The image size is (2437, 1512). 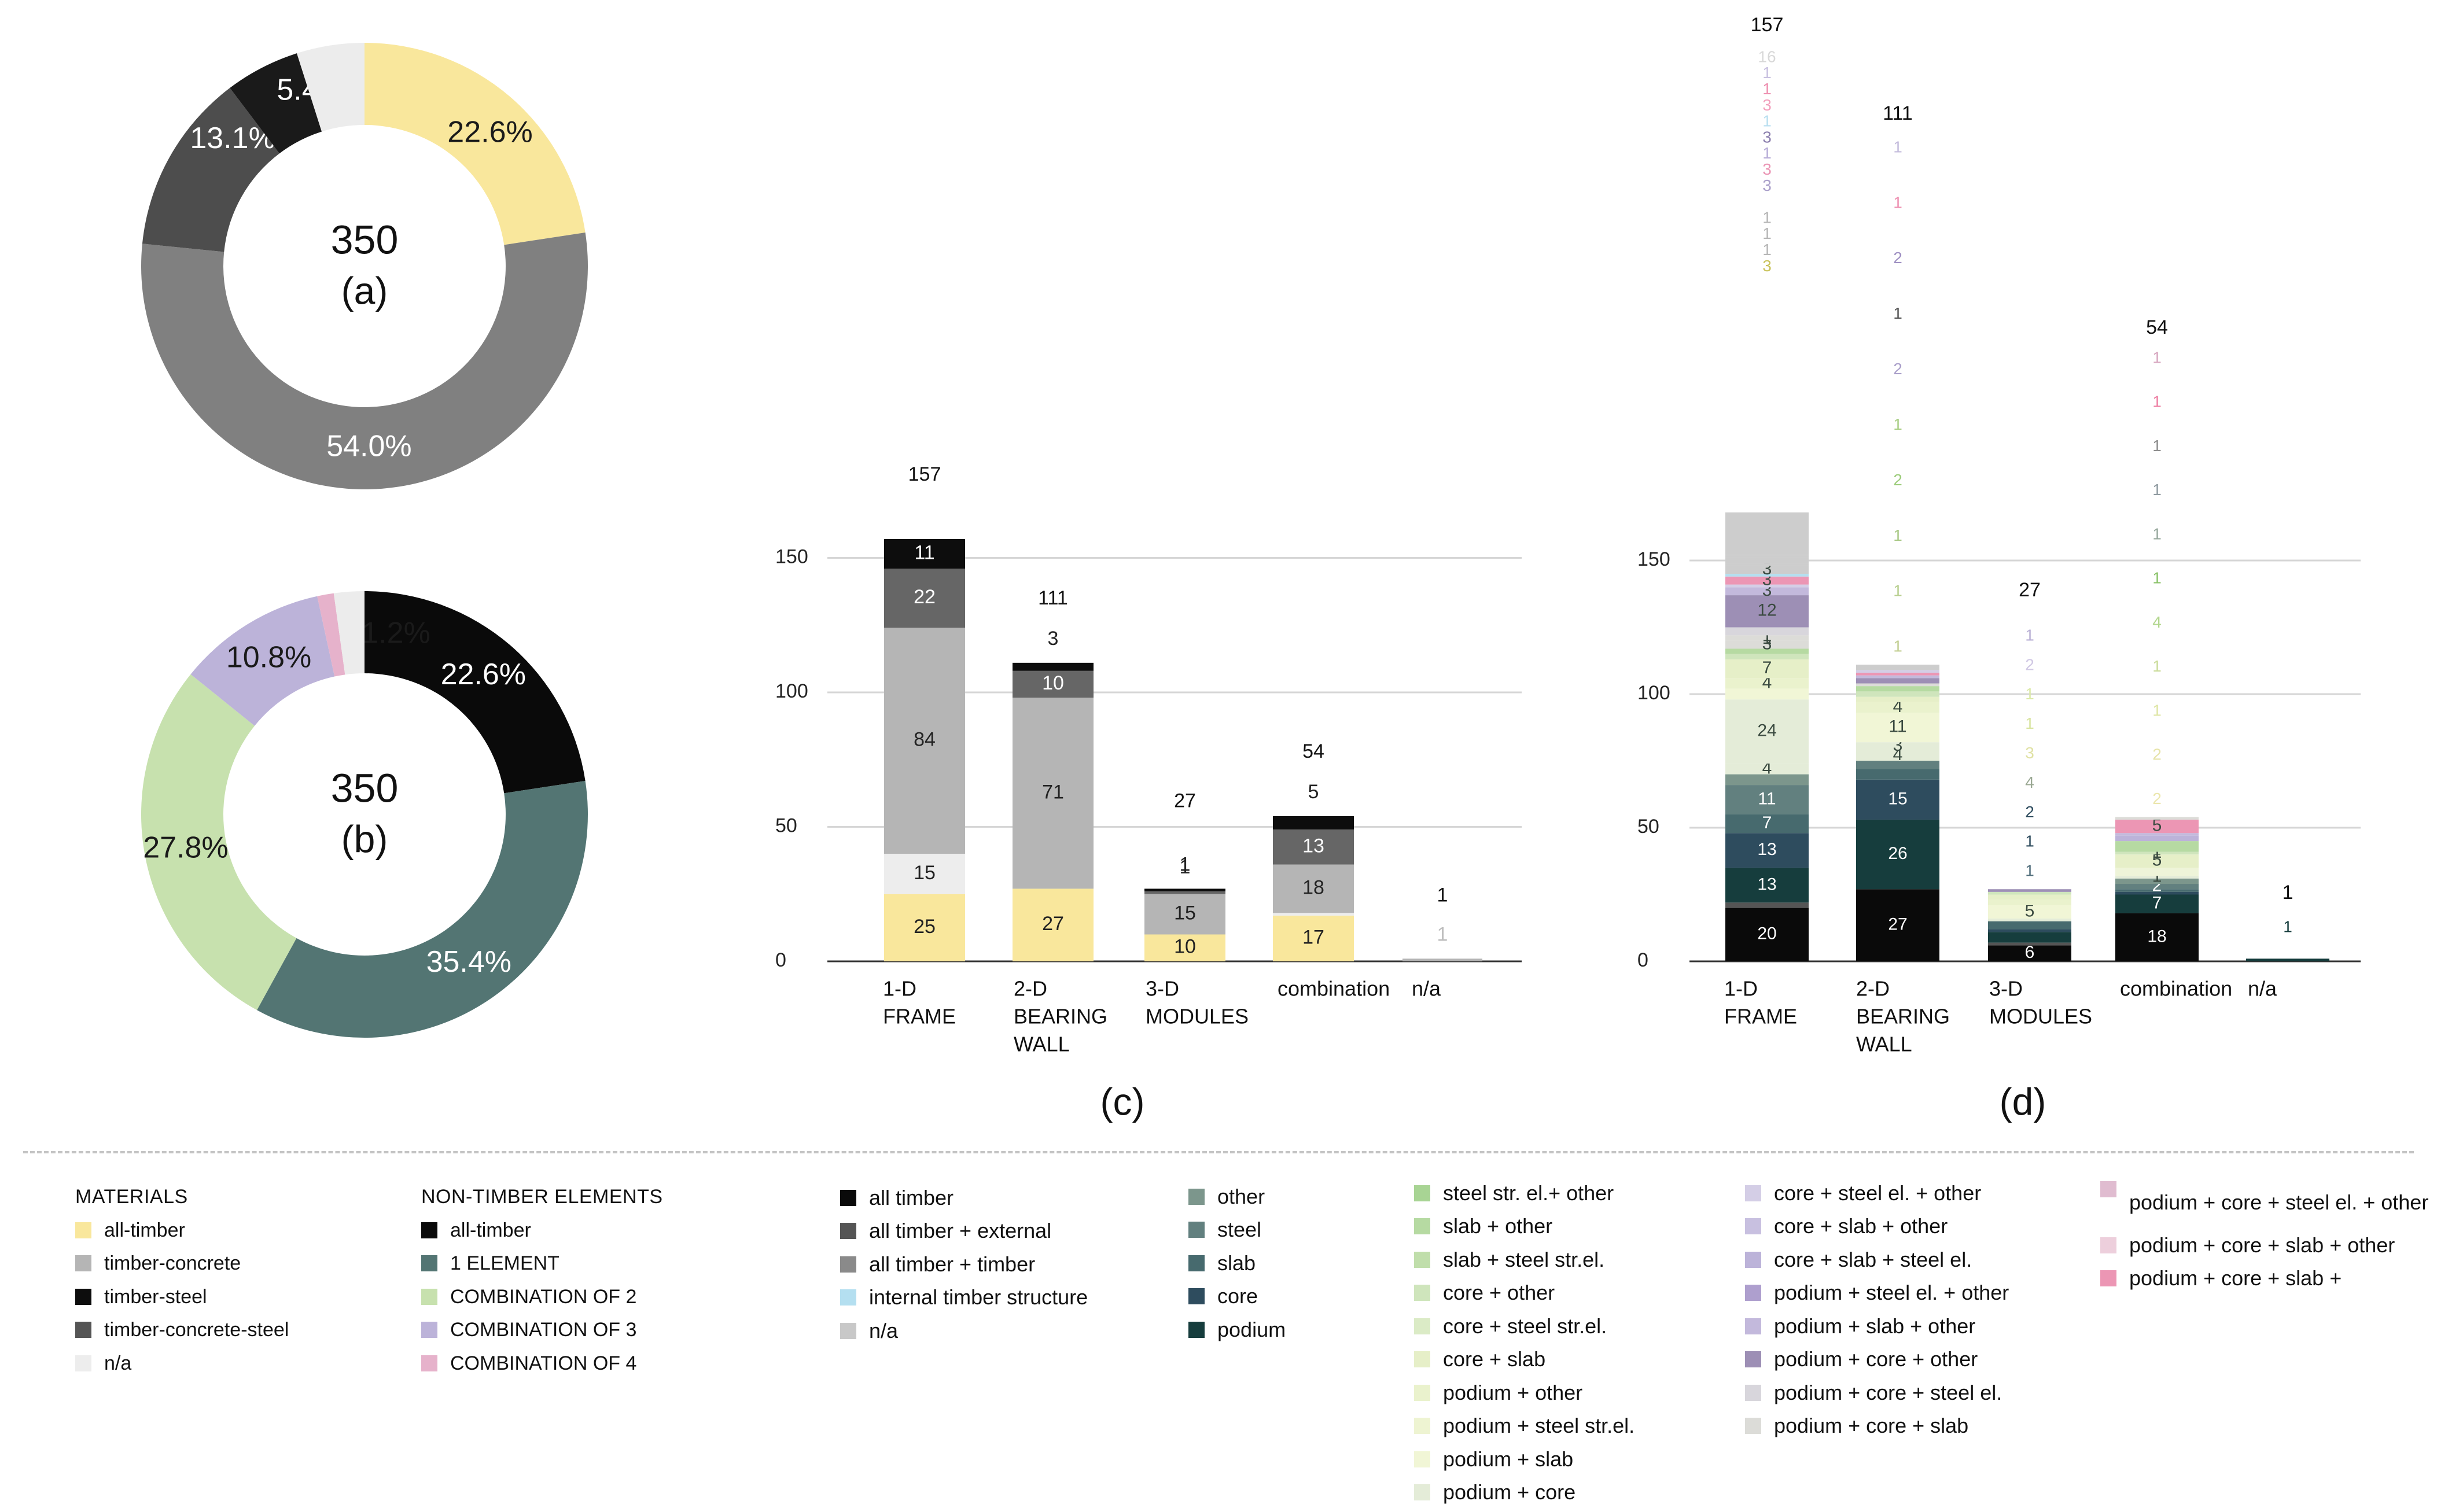 I want to click on legend-separator, so click(x=1218, y=1152).